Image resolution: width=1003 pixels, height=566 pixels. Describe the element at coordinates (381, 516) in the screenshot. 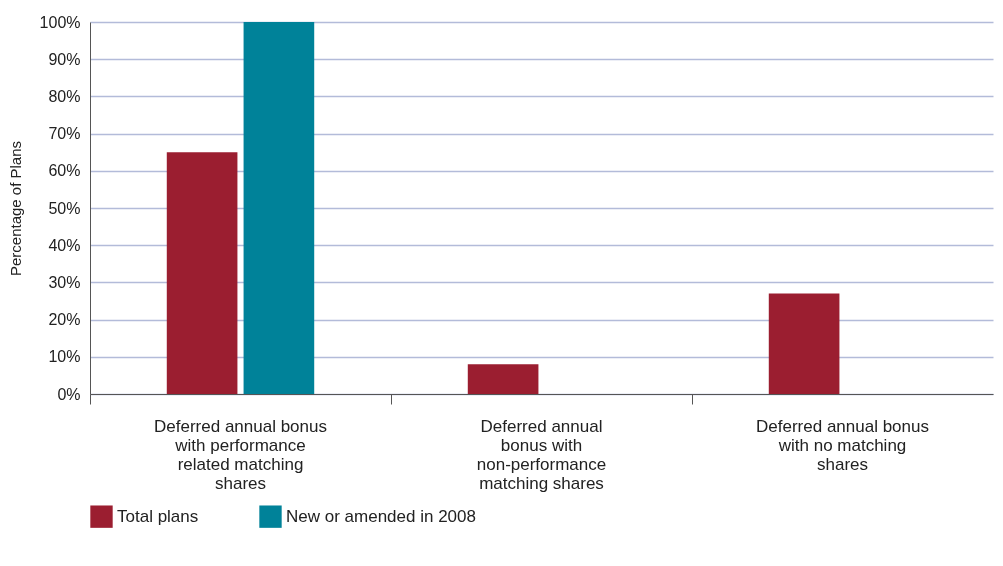

I see `legend-label: New or amended in 2008` at that location.